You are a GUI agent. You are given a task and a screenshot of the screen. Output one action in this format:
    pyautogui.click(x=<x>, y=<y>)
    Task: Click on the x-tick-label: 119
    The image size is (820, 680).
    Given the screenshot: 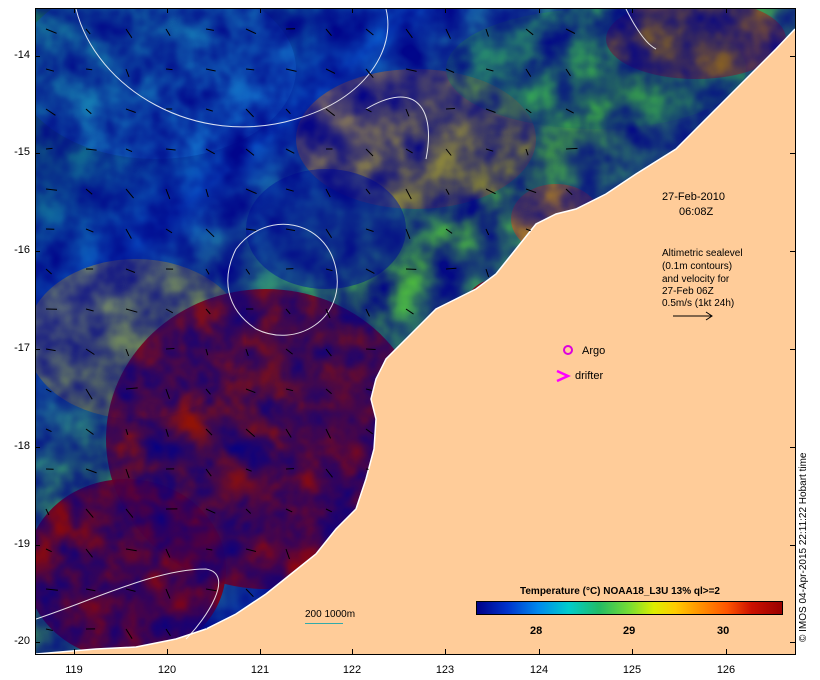 What is the action you would take?
    pyautogui.click(x=74, y=670)
    